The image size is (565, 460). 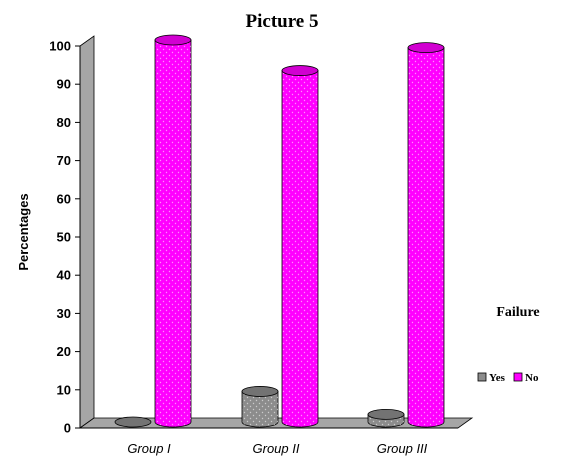 I want to click on legend-title: Failure, so click(x=517, y=312).